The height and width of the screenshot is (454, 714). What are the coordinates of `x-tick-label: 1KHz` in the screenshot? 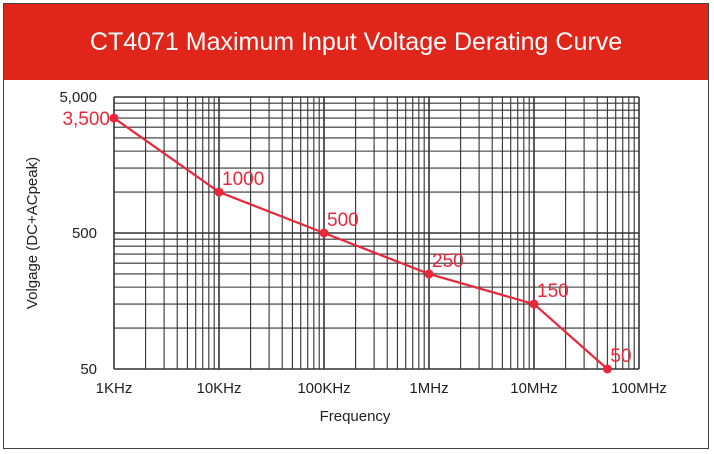 It's located at (114, 388).